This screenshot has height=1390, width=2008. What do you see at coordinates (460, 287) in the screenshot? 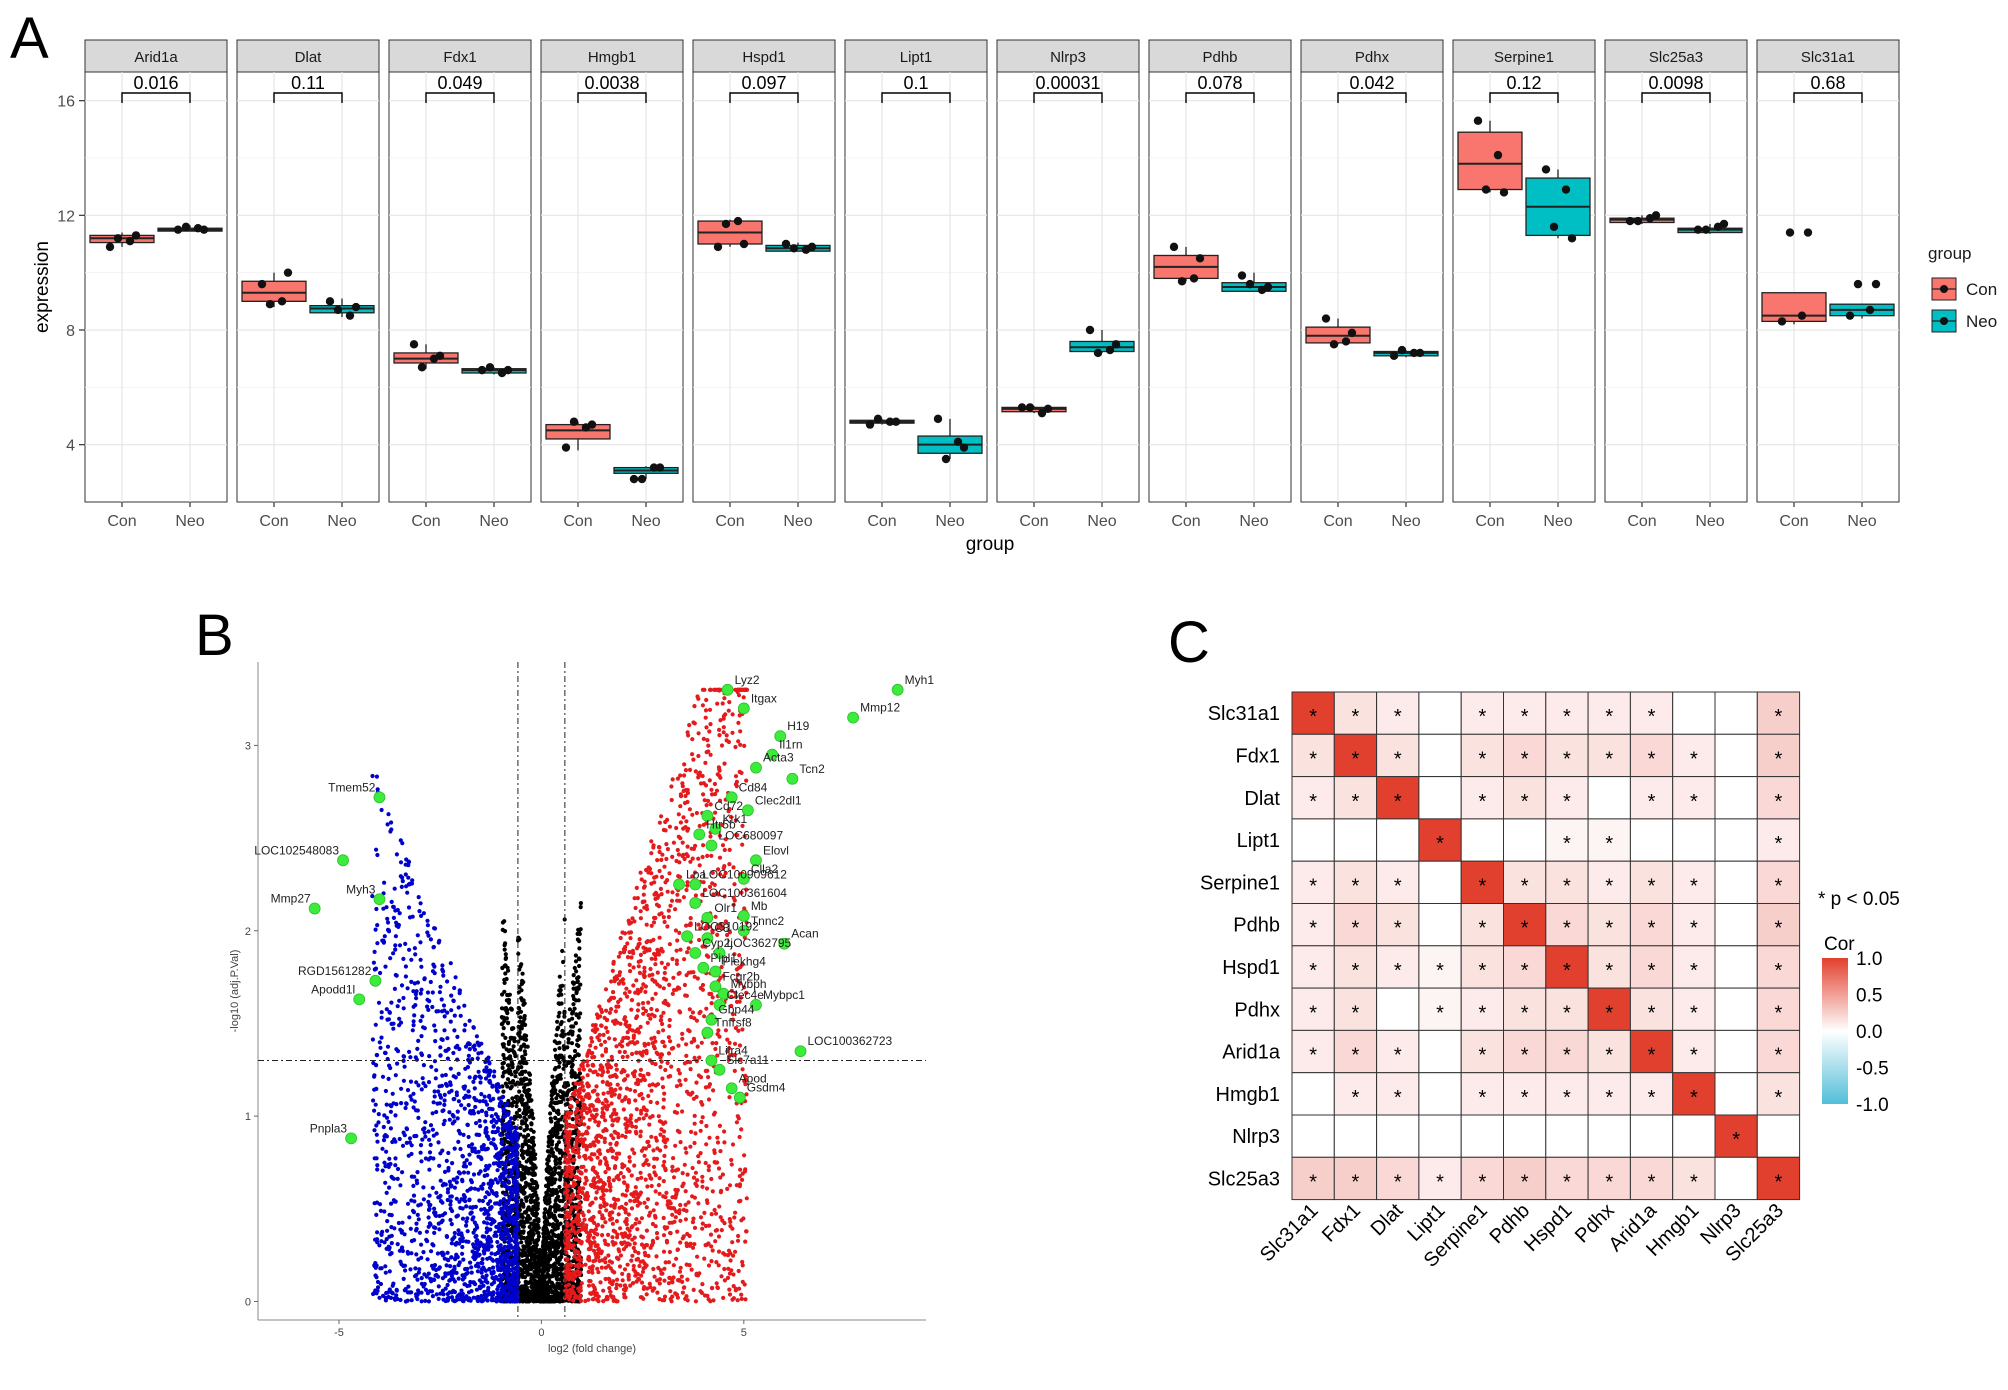
I see `facet-panel` at bounding box center [460, 287].